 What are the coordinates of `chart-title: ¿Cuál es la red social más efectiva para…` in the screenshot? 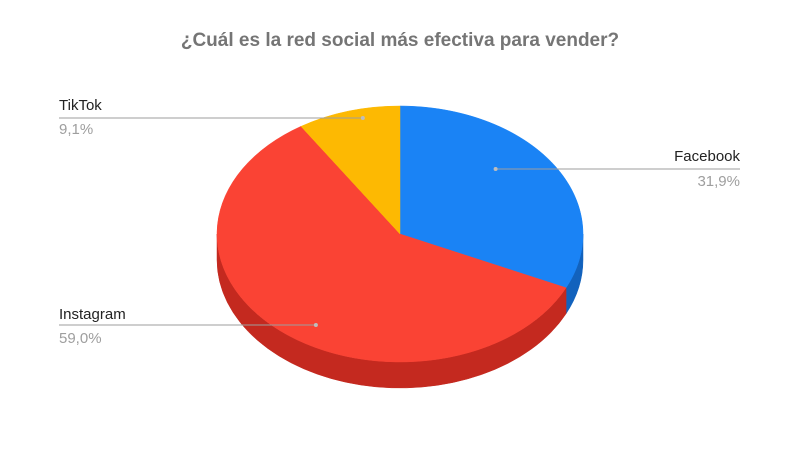 It's located at (400, 40).